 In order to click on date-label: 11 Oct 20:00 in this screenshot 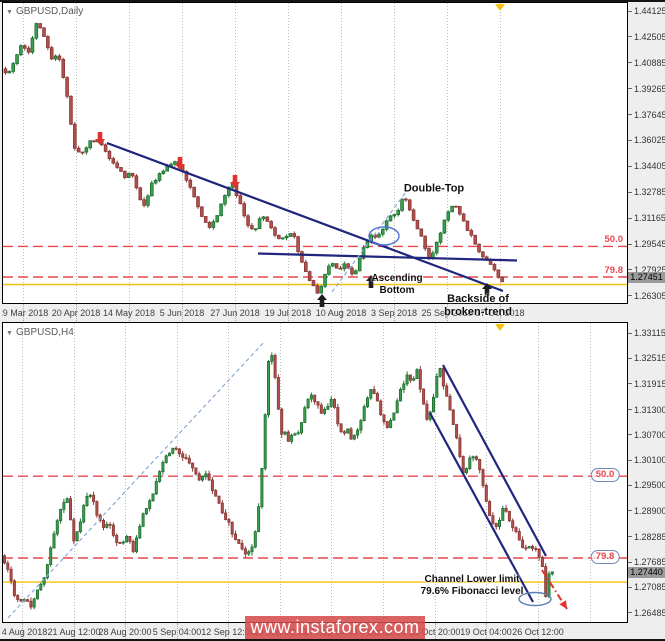, I will do `click(435, 632)`.